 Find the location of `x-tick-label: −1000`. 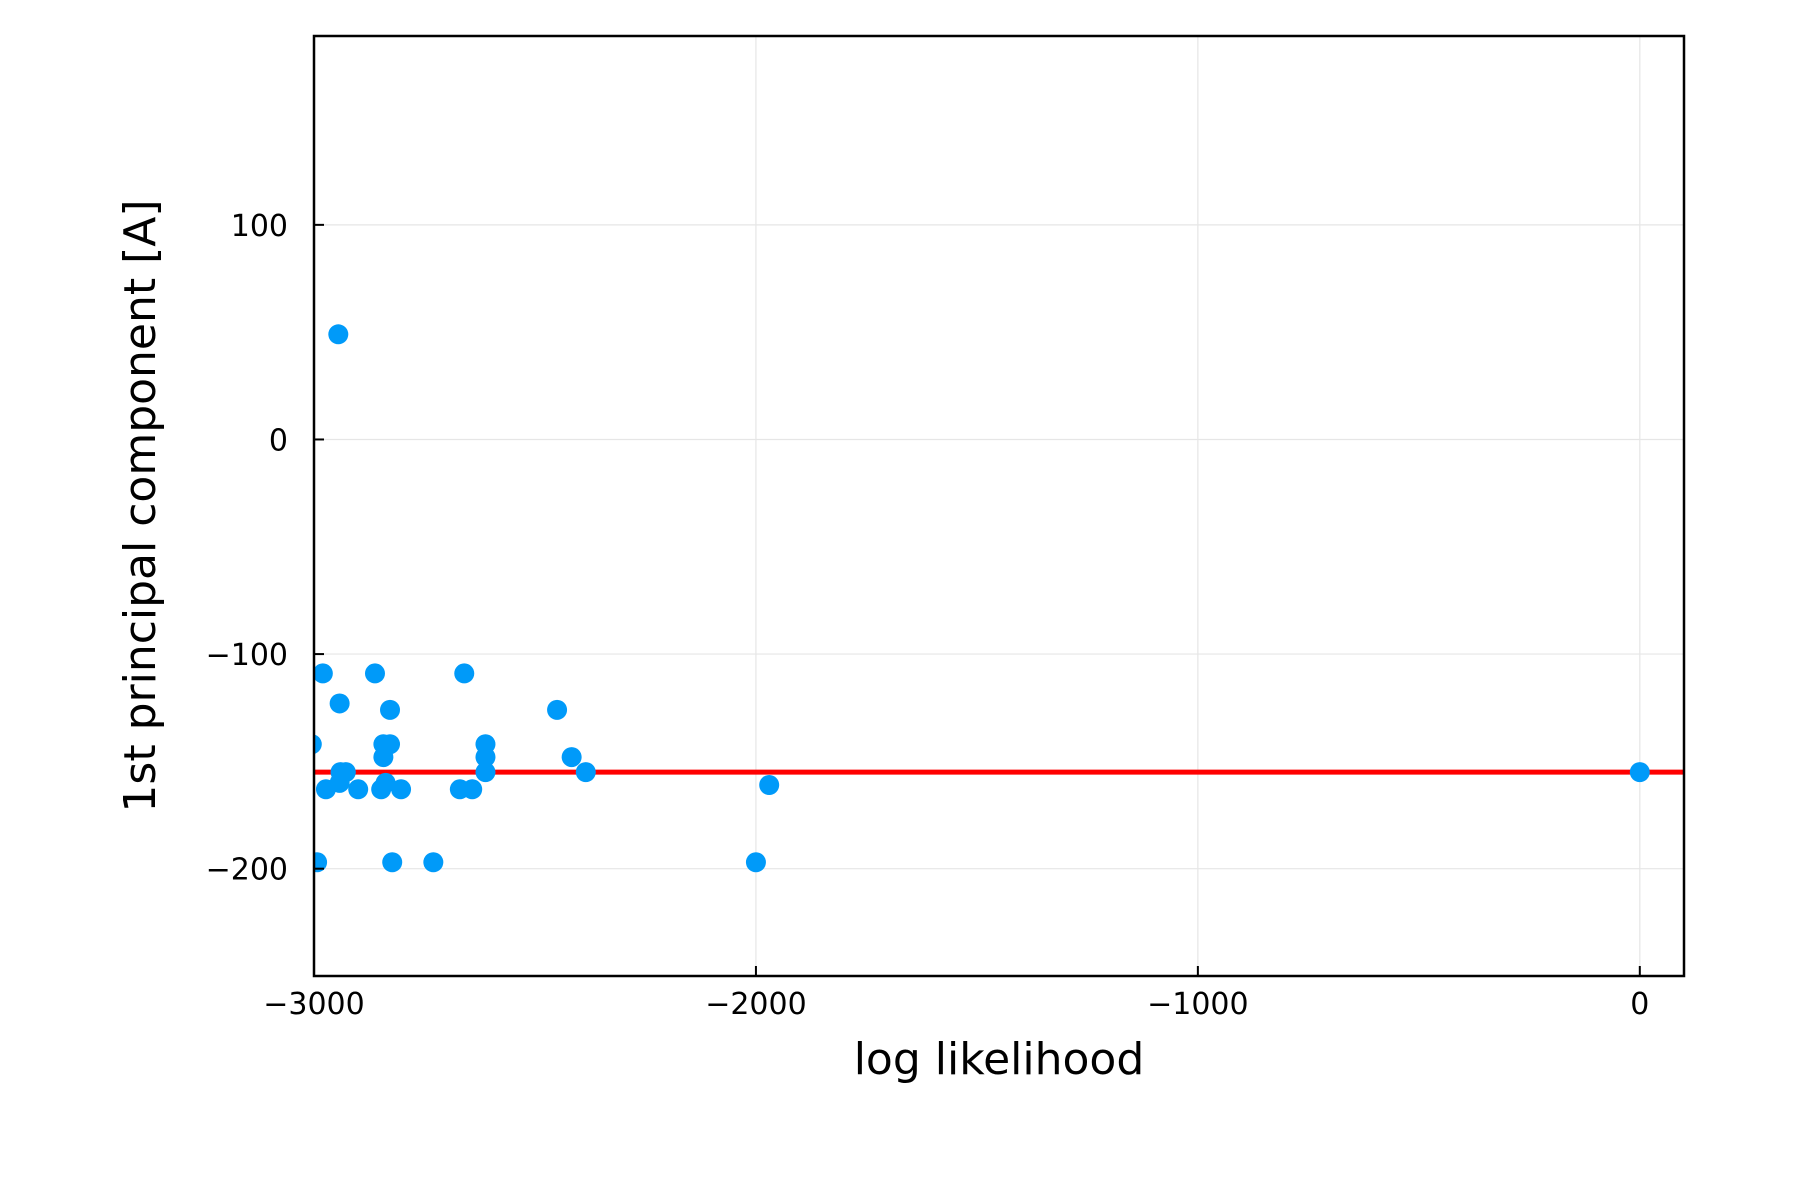

x-tick-label: −1000 is located at coordinates (1197, 1004).